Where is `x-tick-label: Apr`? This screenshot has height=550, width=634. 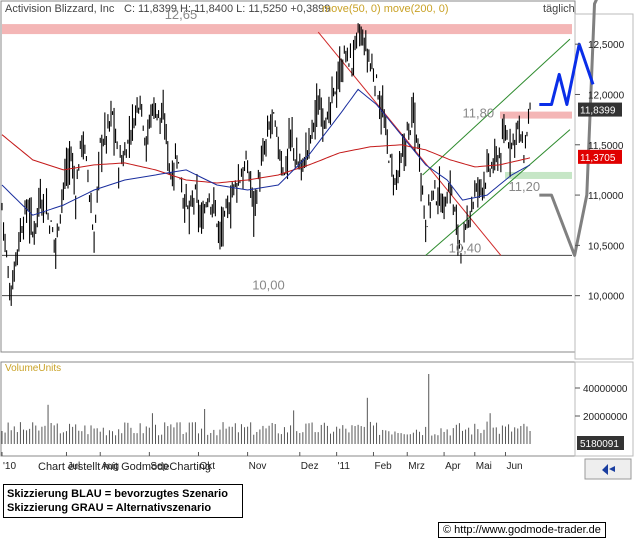 x-tick-label: Apr is located at coordinates (453, 466).